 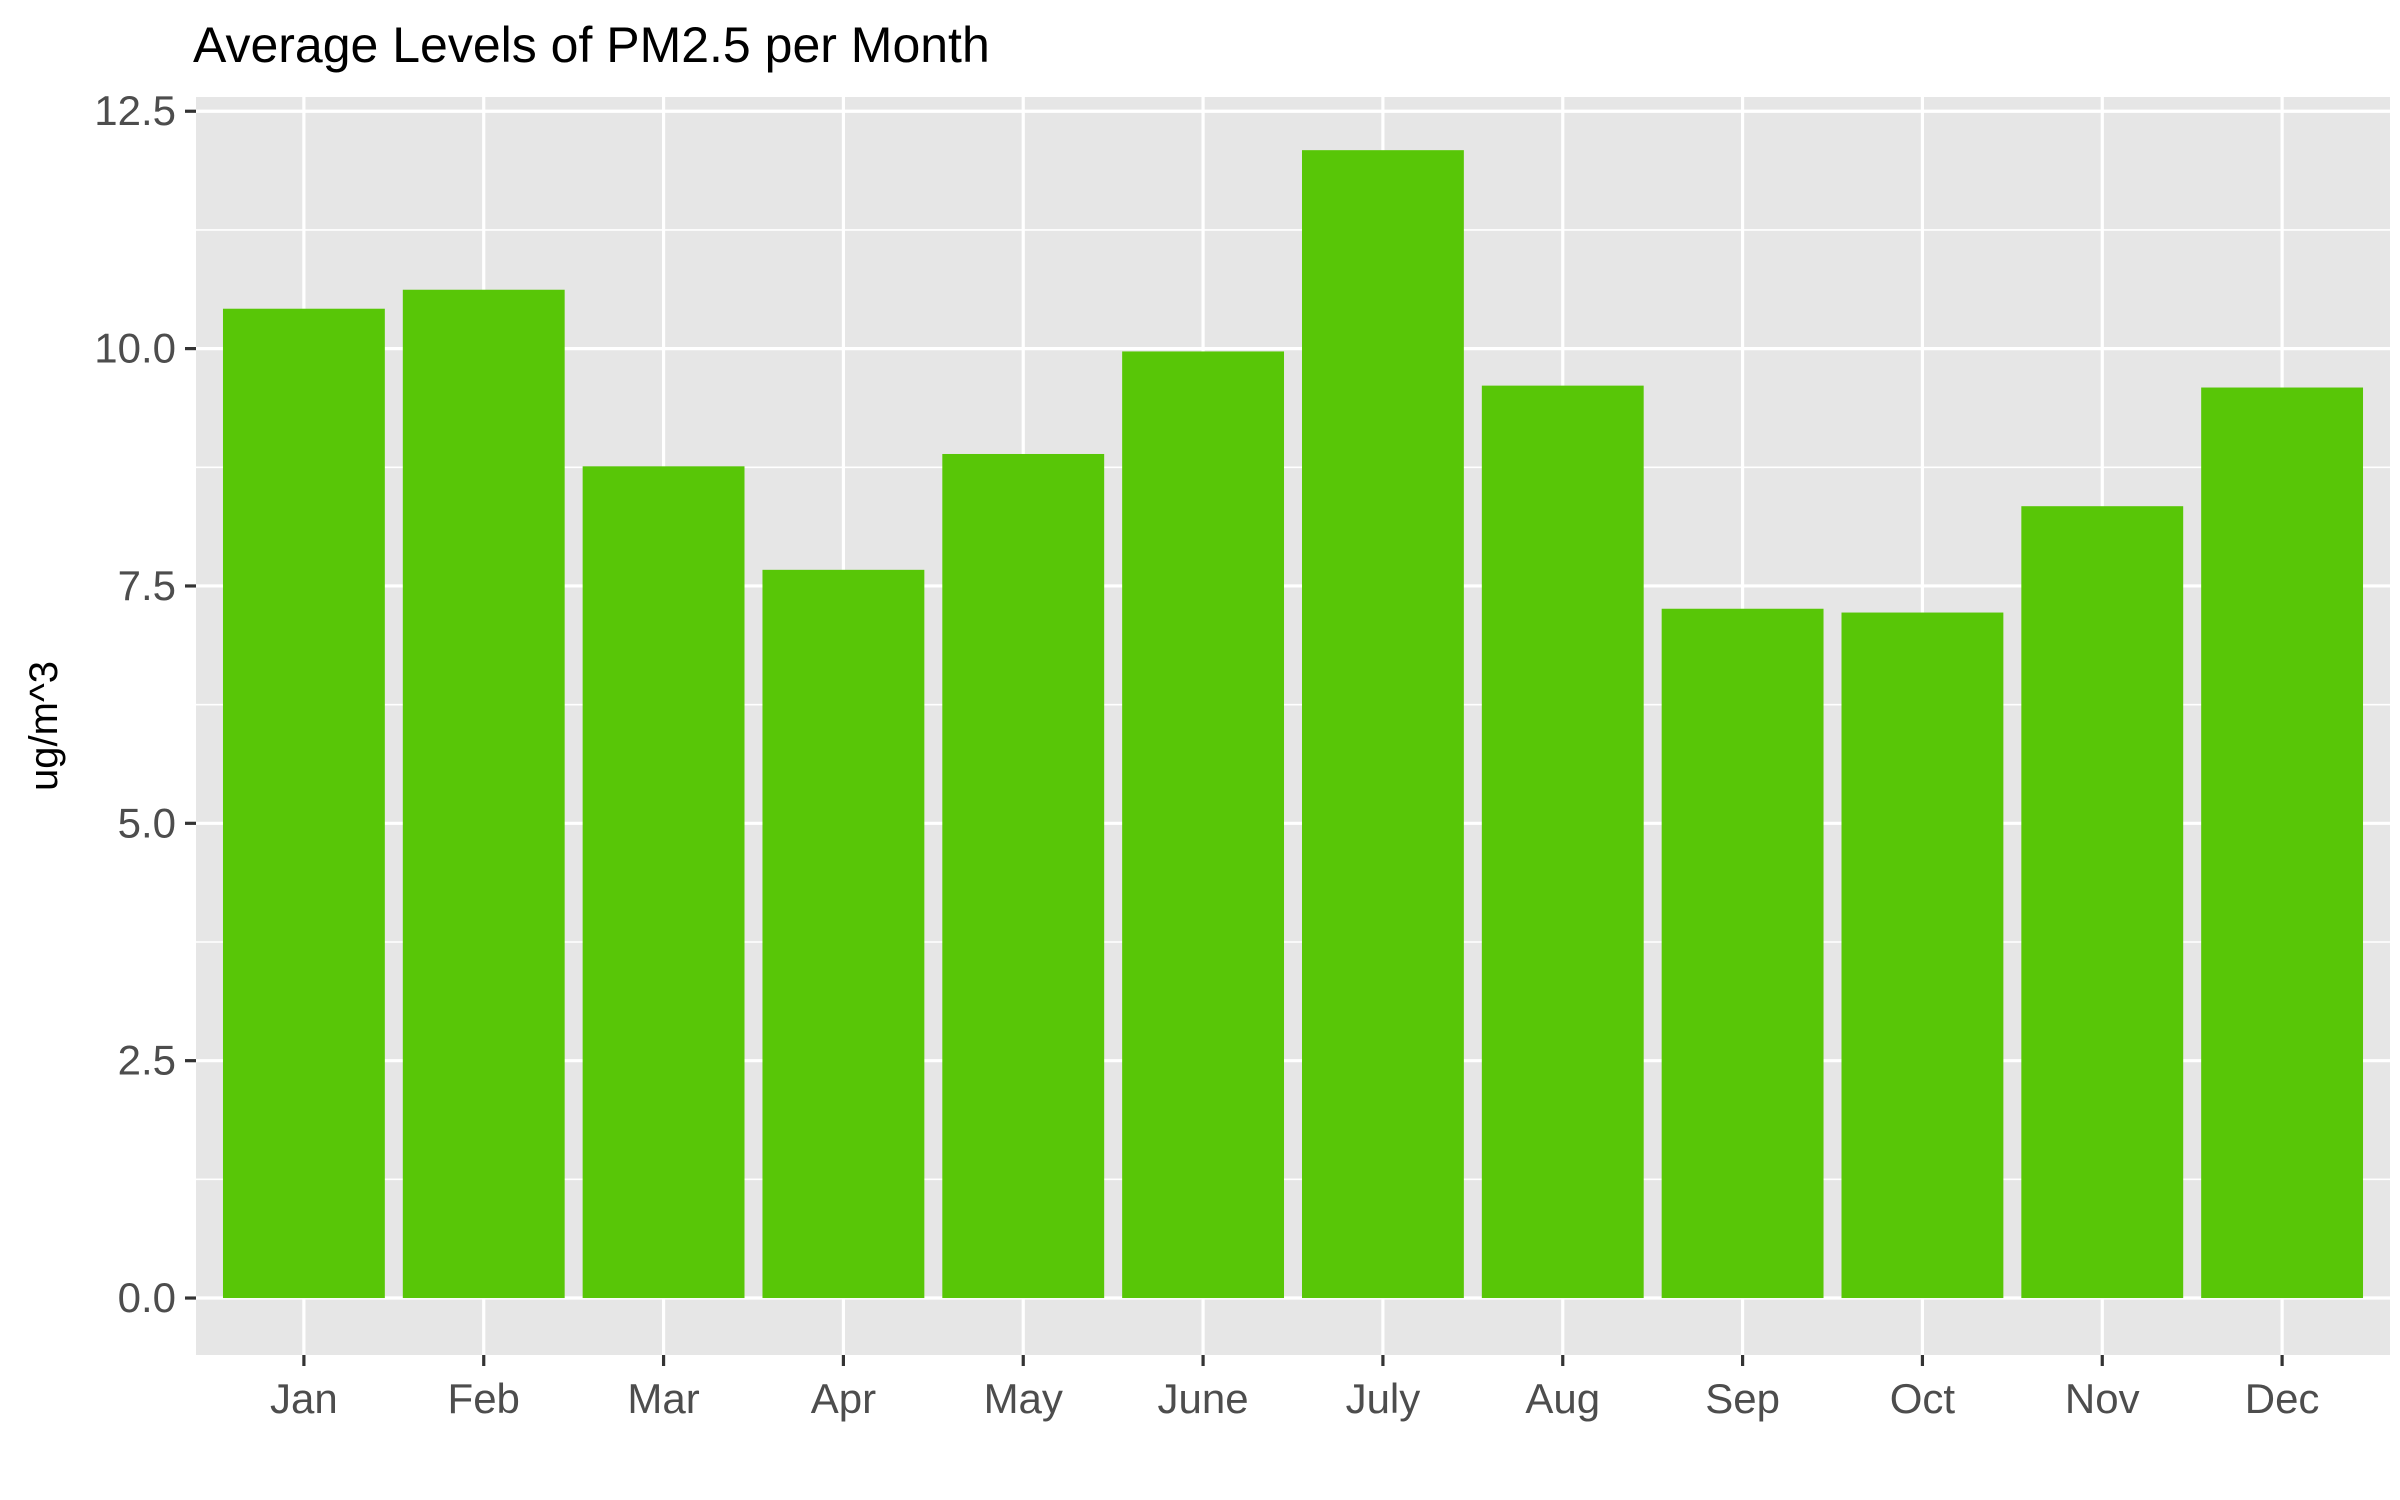 I want to click on x-tick-label: June, so click(x=1203, y=1398).